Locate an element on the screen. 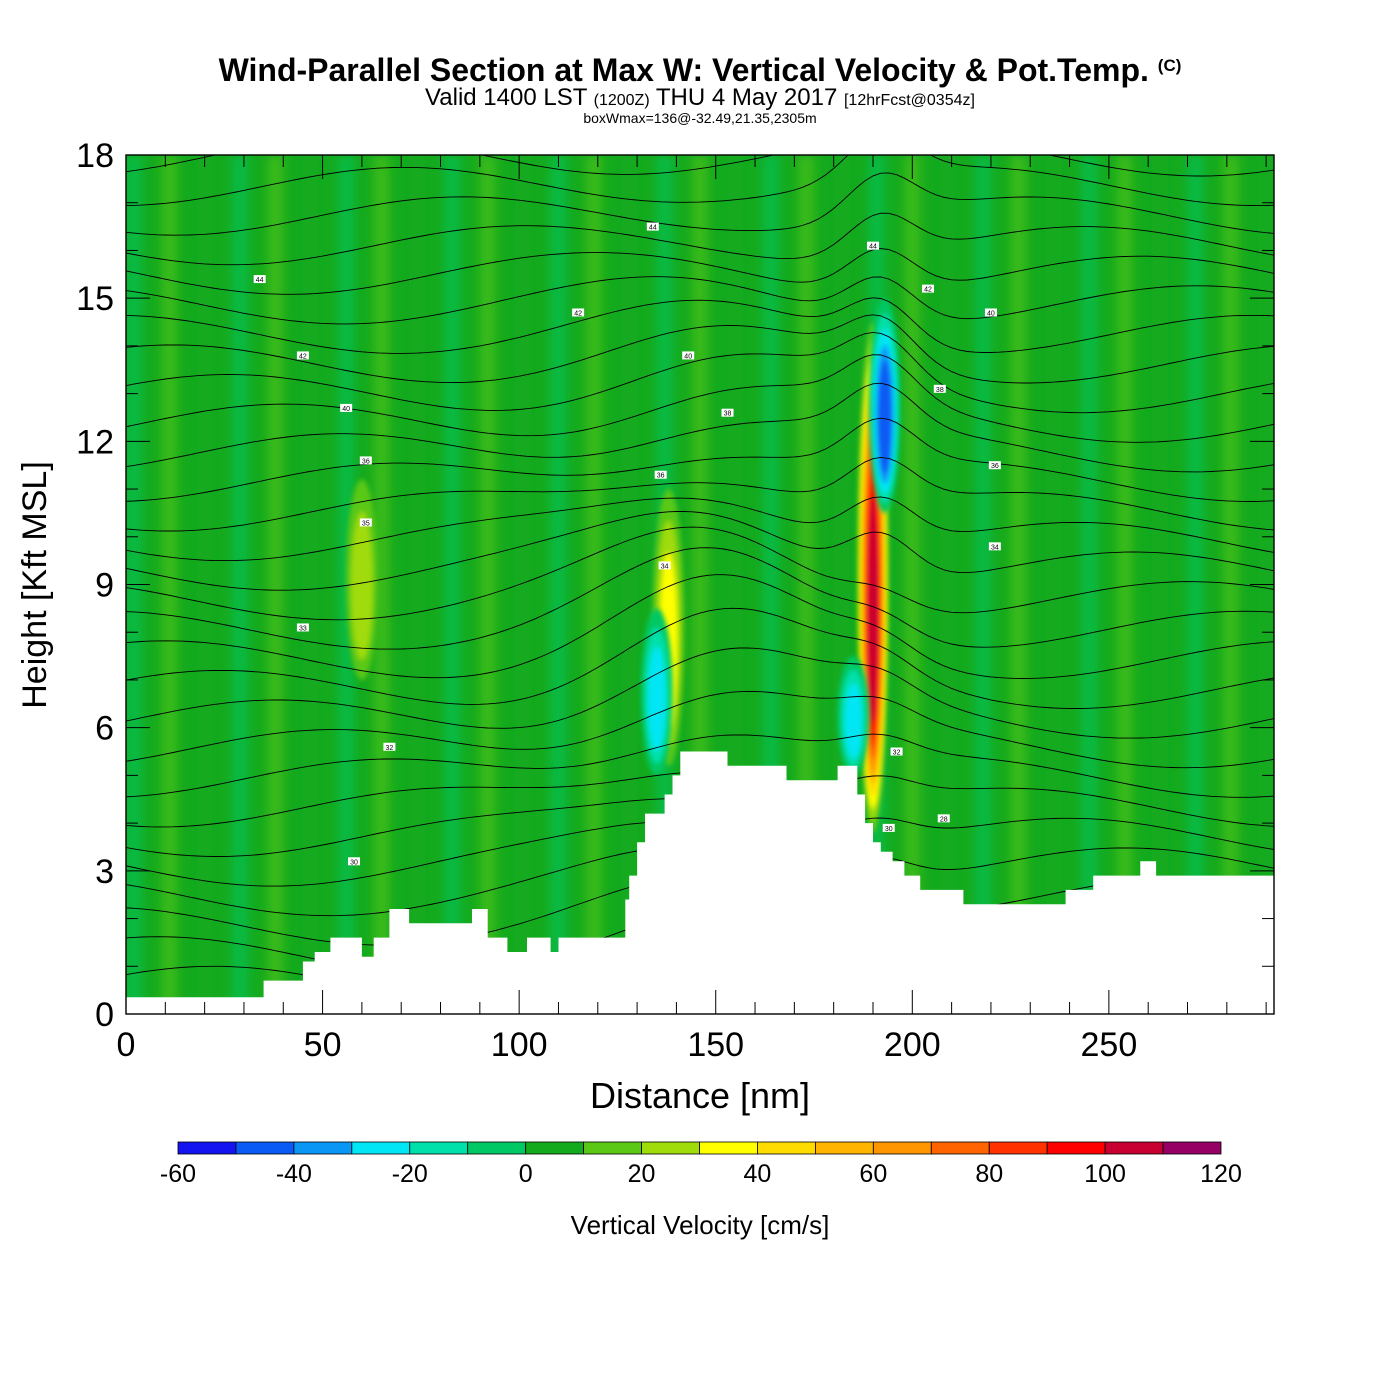 Image resolution: width=1400 pixels, height=1400 pixels. colorbar-tick-label: 80 is located at coordinates (989, 1174).